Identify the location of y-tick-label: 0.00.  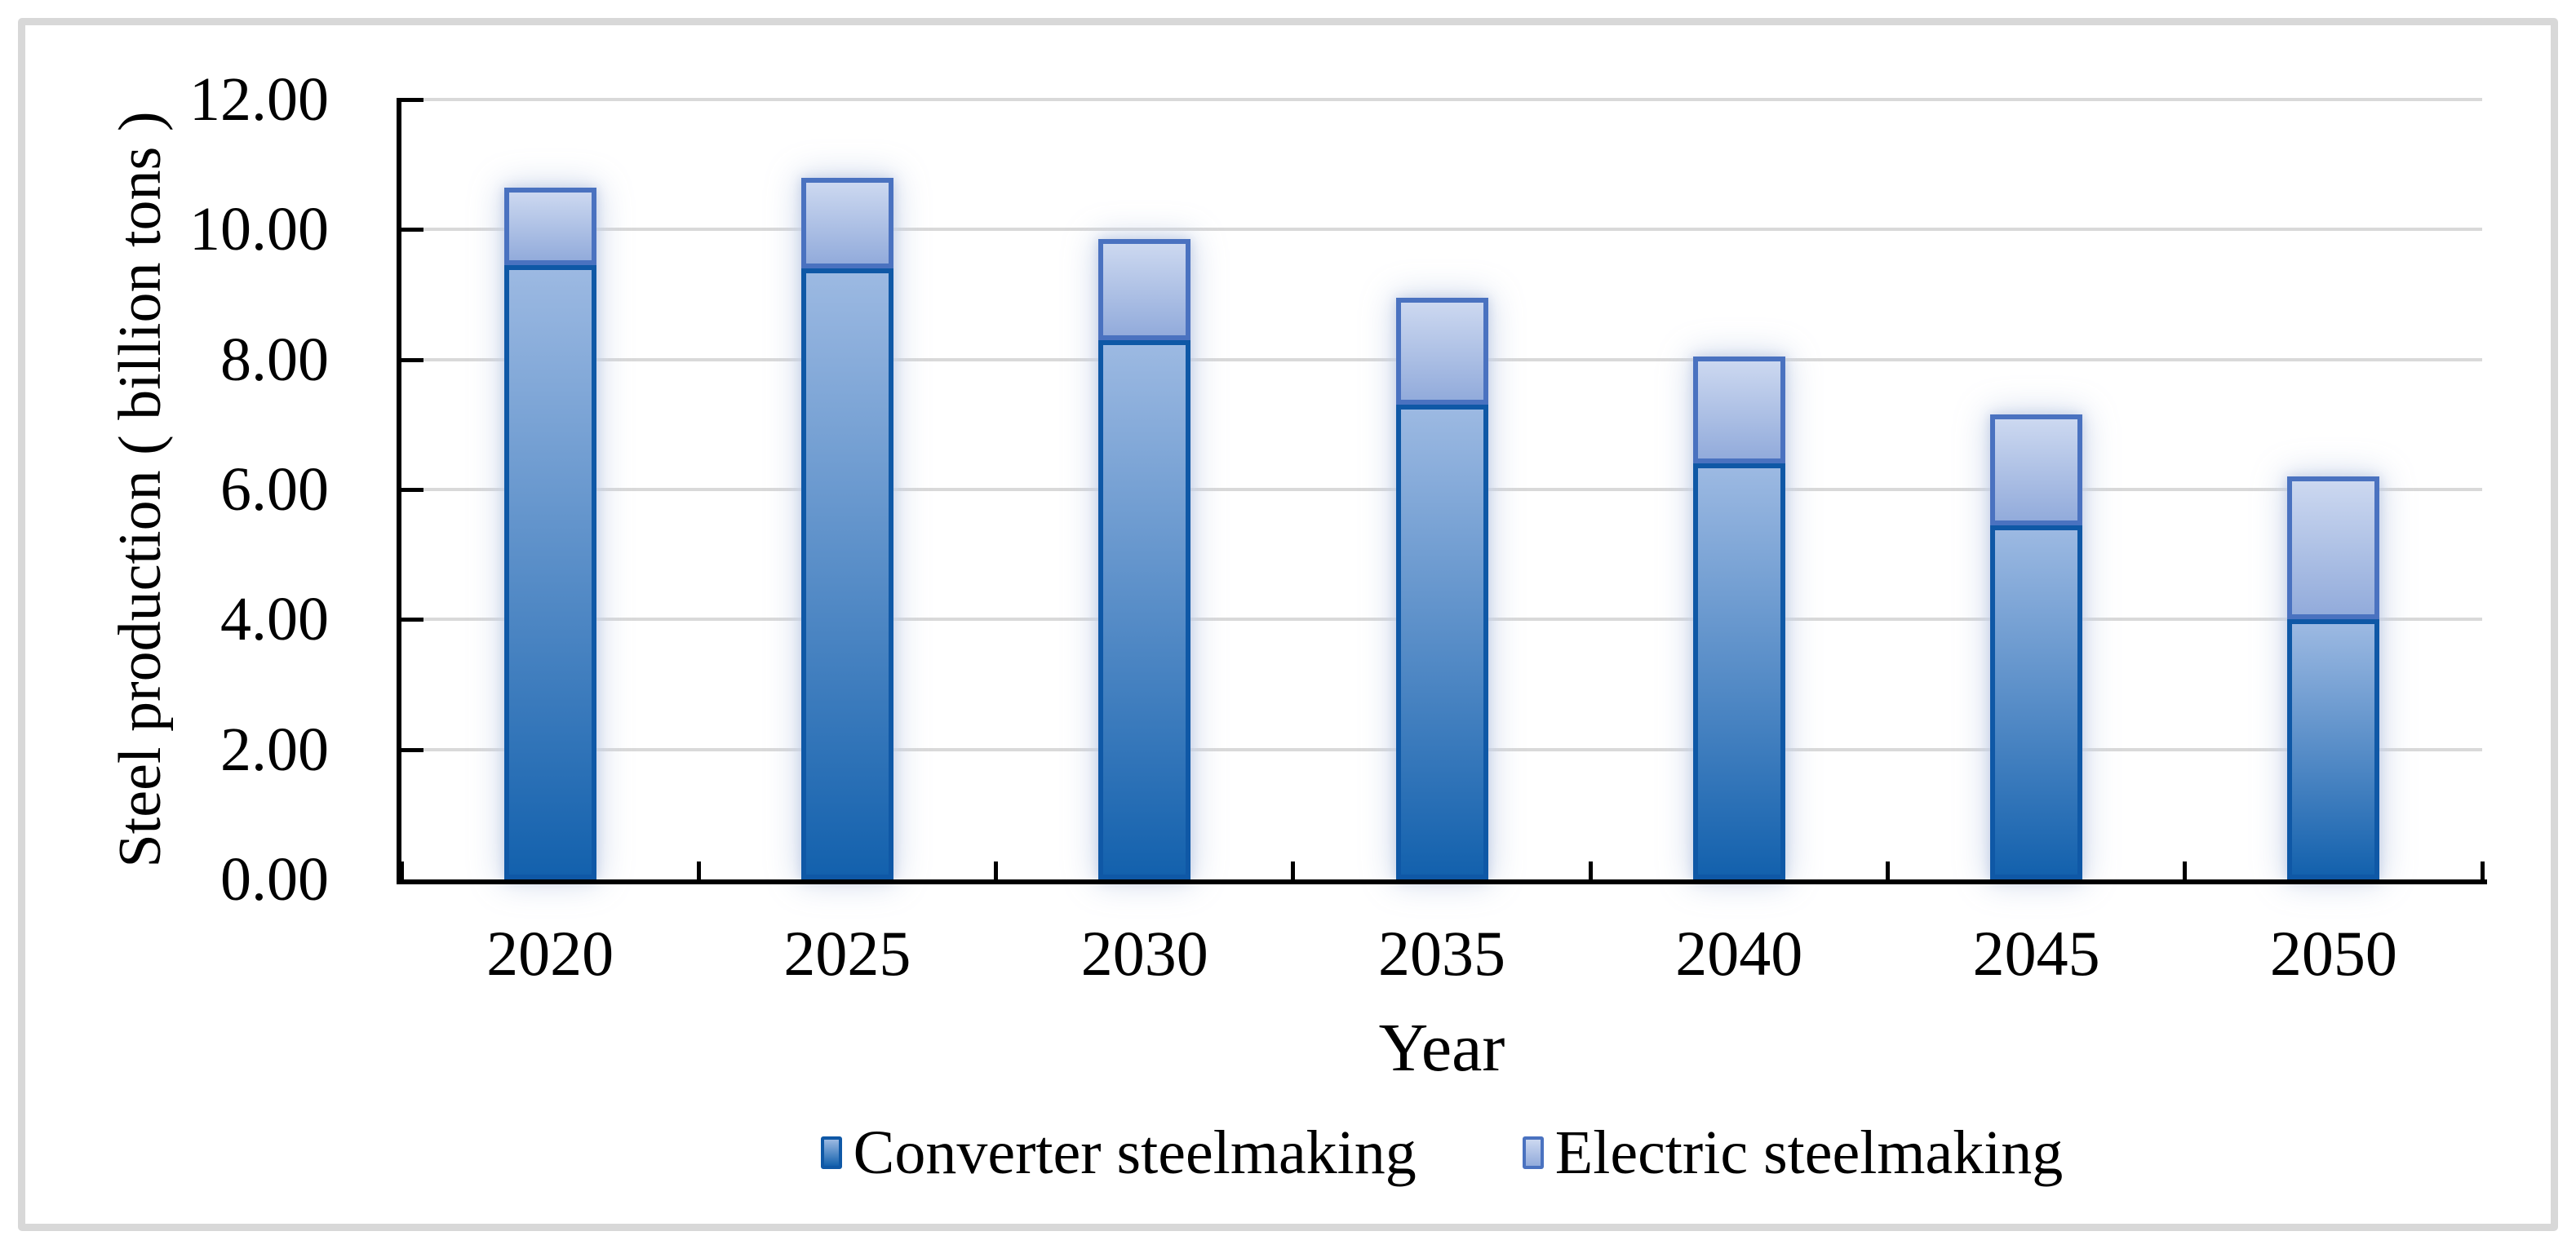
(274, 879).